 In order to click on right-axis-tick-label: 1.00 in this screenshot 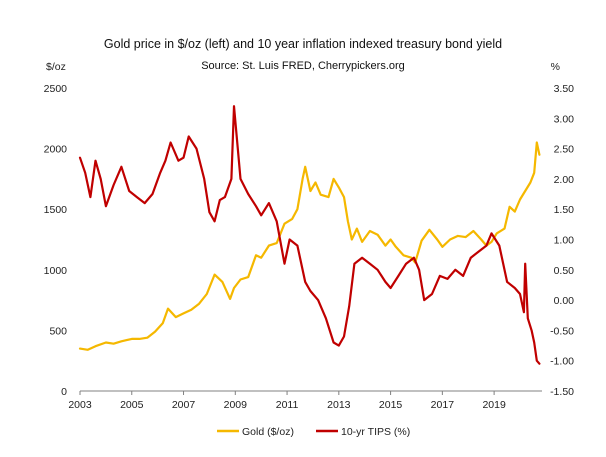, I will do `click(564, 241)`.